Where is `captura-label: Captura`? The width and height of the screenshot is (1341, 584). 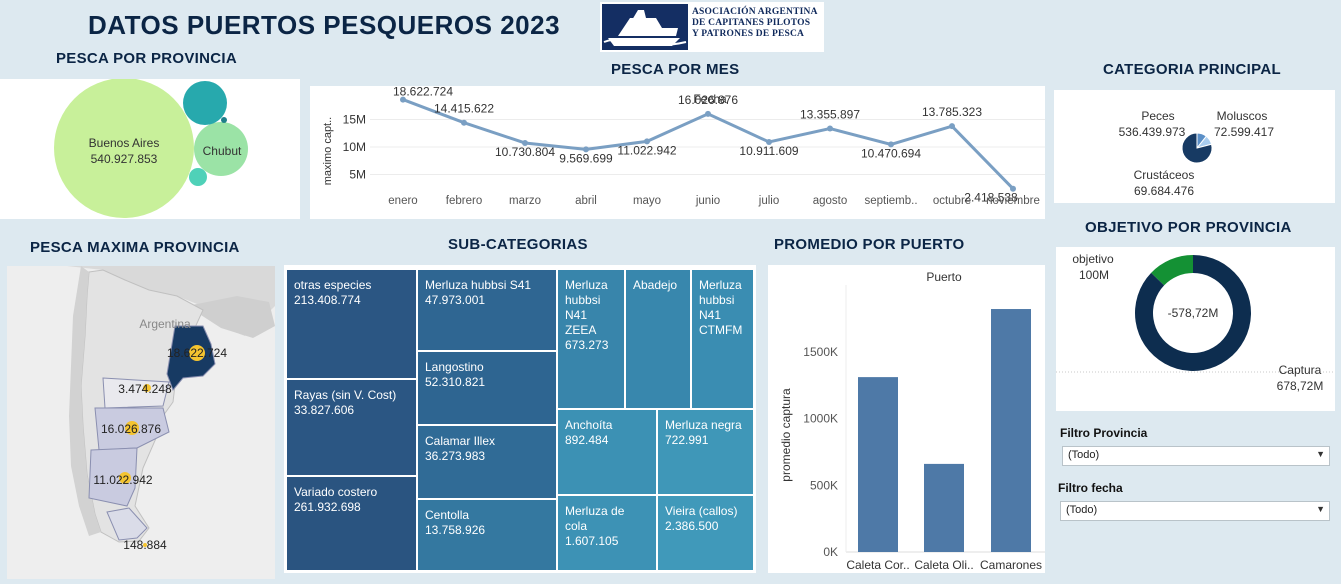 captura-label: Captura is located at coordinates (1300, 370).